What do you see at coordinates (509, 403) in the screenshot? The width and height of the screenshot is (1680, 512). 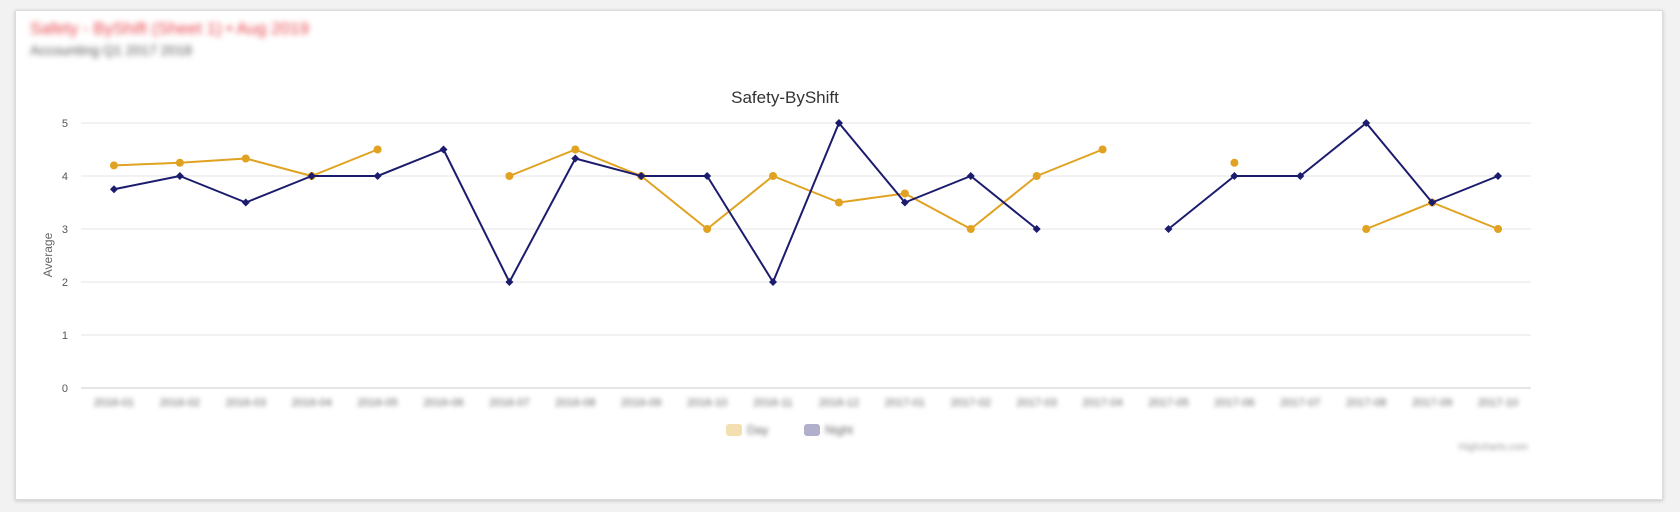 I see `x-tick-label: 2016-07` at bounding box center [509, 403].